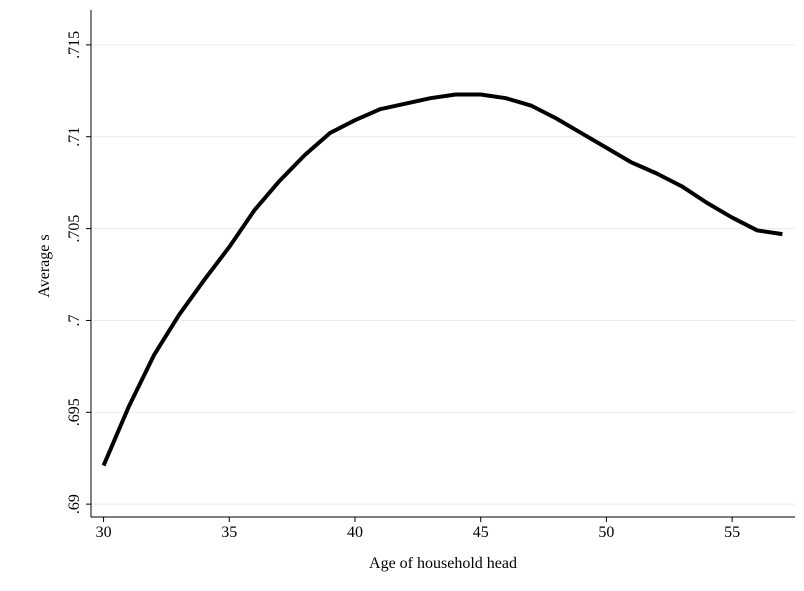 Image resolution: width=804 pixels, height=591 pixels. What do you see at coordinates (74, 320) in the screenshot?
I see `y-tick-label: .7` at bounding box center [74, 320].